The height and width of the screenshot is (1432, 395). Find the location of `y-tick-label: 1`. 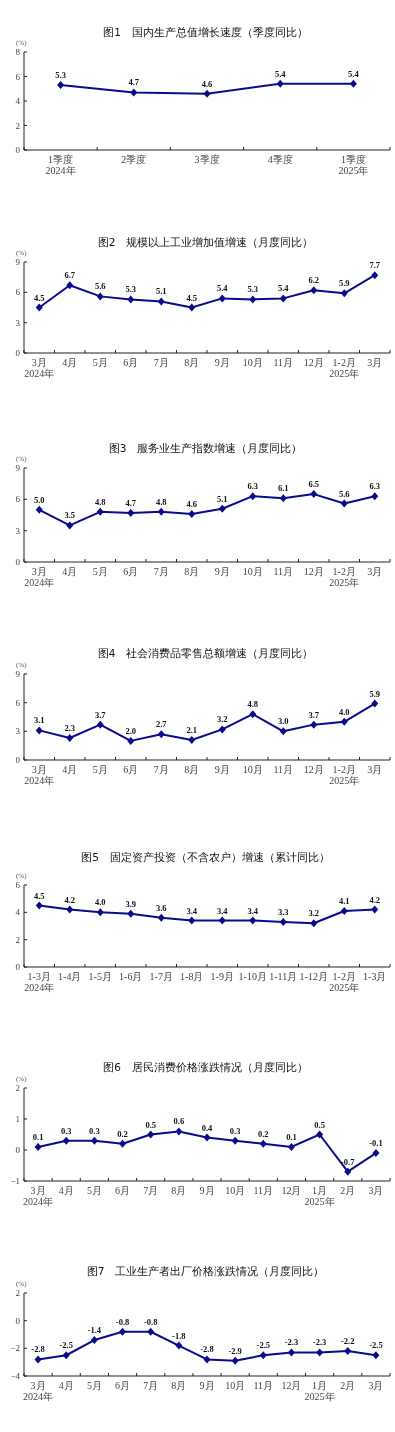

y-tick-label: 1 is located at coordinates (17, 1119).